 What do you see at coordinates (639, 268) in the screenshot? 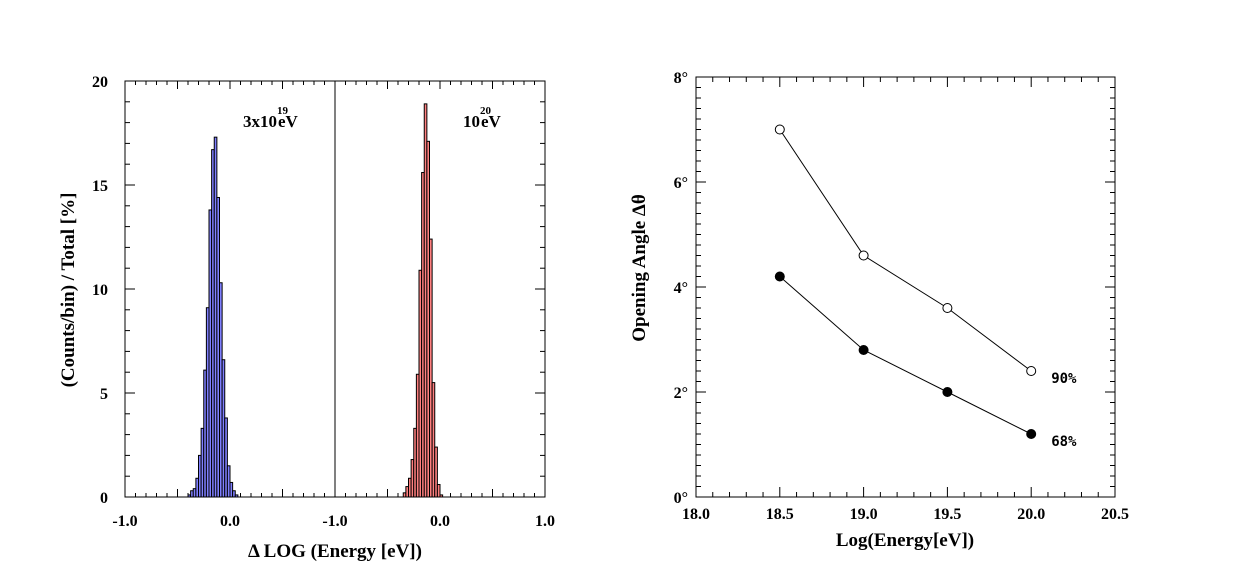
I see `angle-y-axis-label: Opening Angle Δθ` at bounding box center [639, 268].